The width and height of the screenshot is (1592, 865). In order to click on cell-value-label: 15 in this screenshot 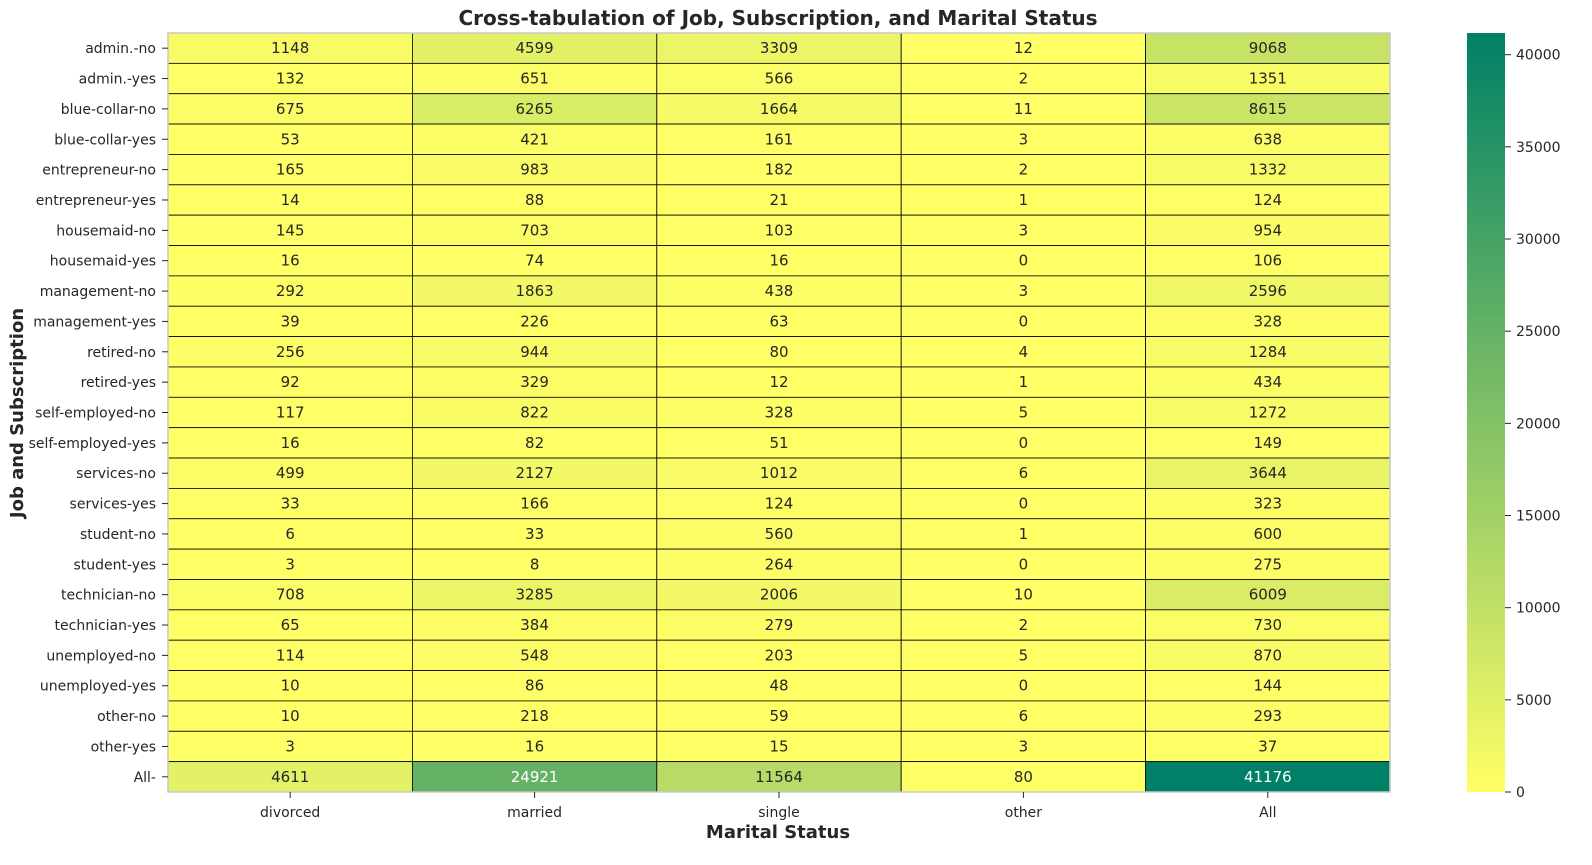, I will do `click(778, 746)`.